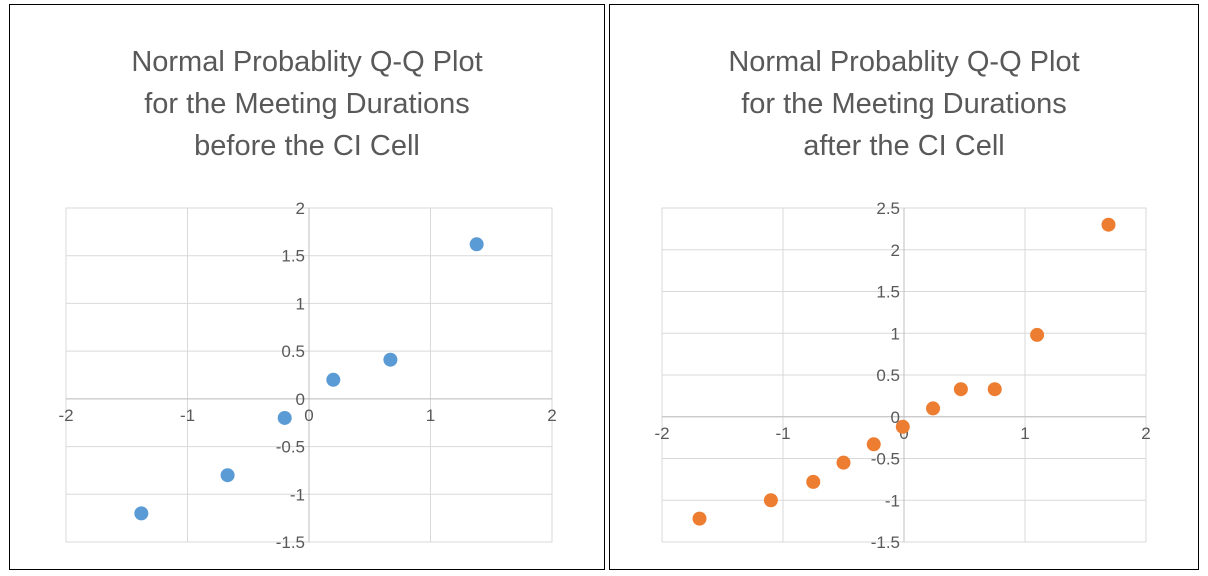 The height and width of the screenshot is (576, 1208). What do you see at coordinates (308, 415) in the screenshot?
I see `x-tick-label: 0` at bounding box center [308, 415].